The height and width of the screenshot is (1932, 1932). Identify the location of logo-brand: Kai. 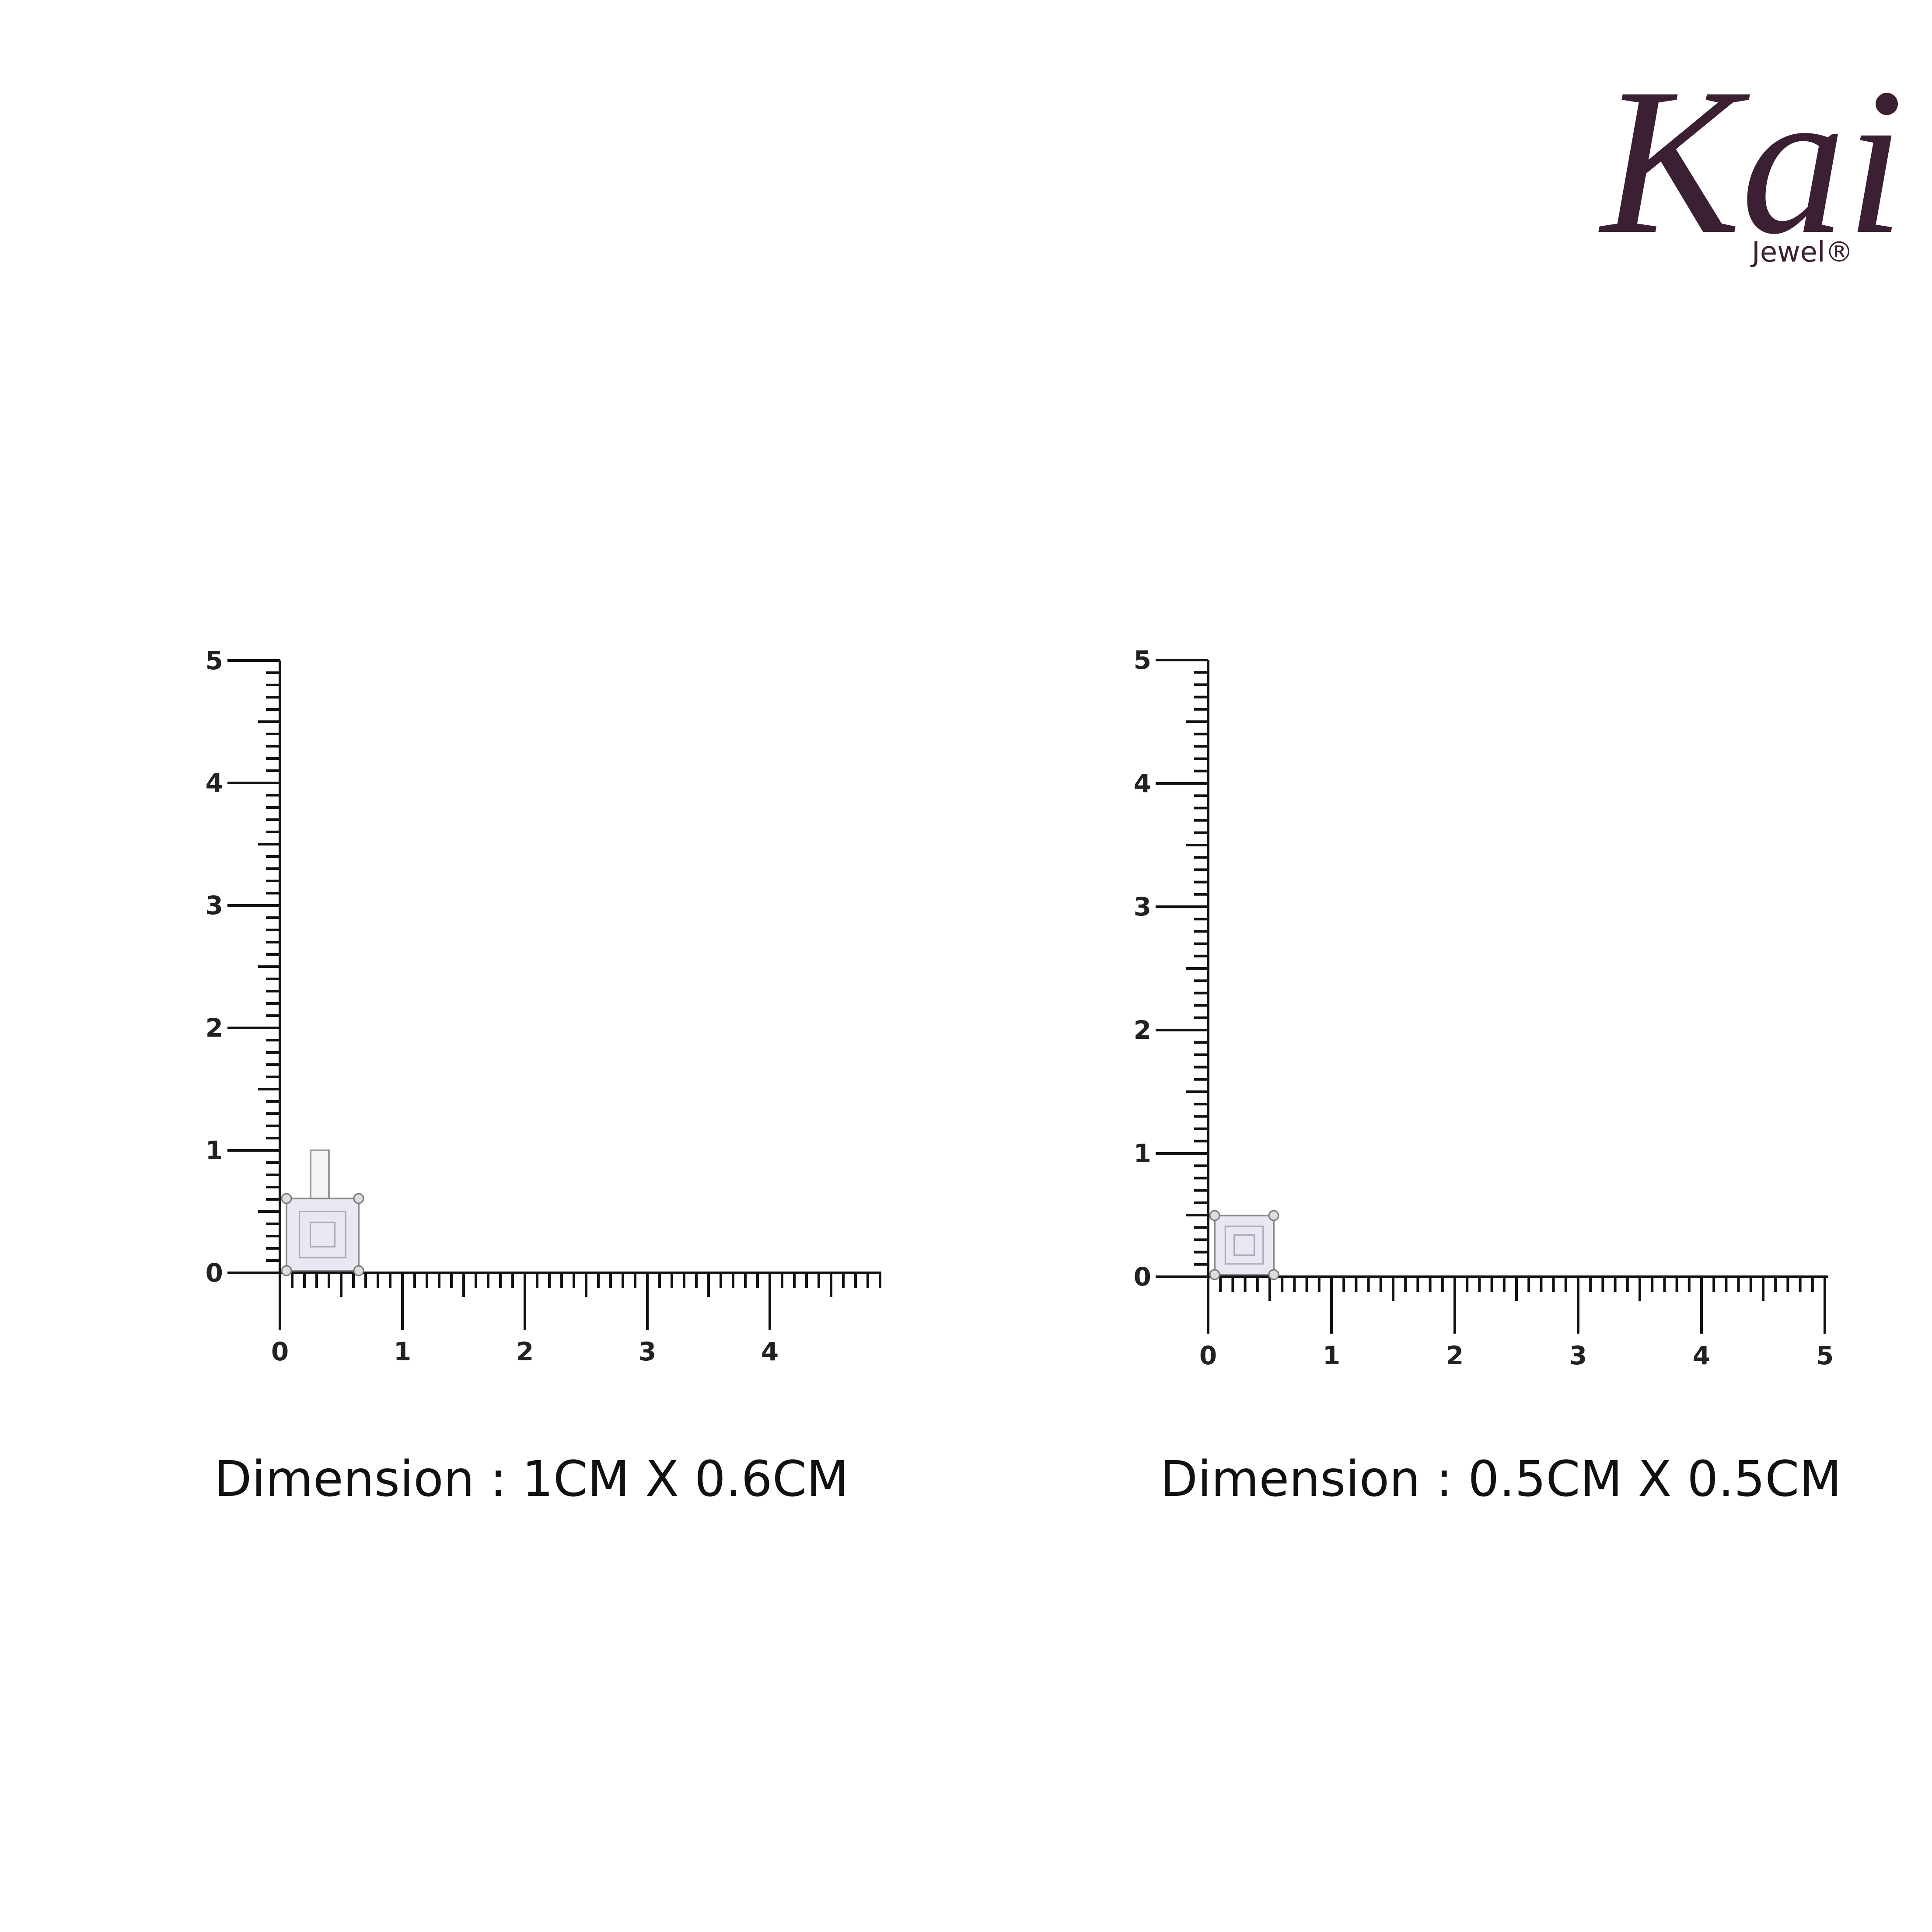
(1751, 161).